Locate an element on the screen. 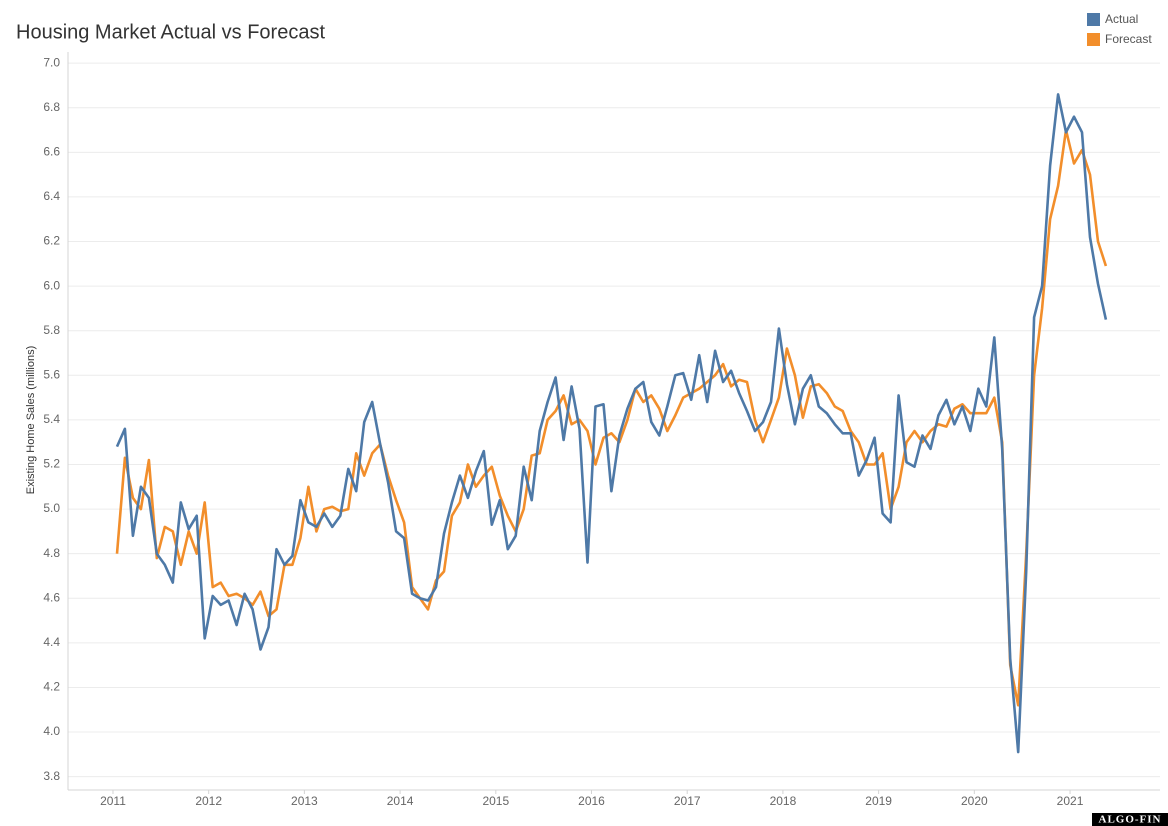 The image size is (1168, 826). x-tick-label: 2012 is located at coordinates (208, 801).